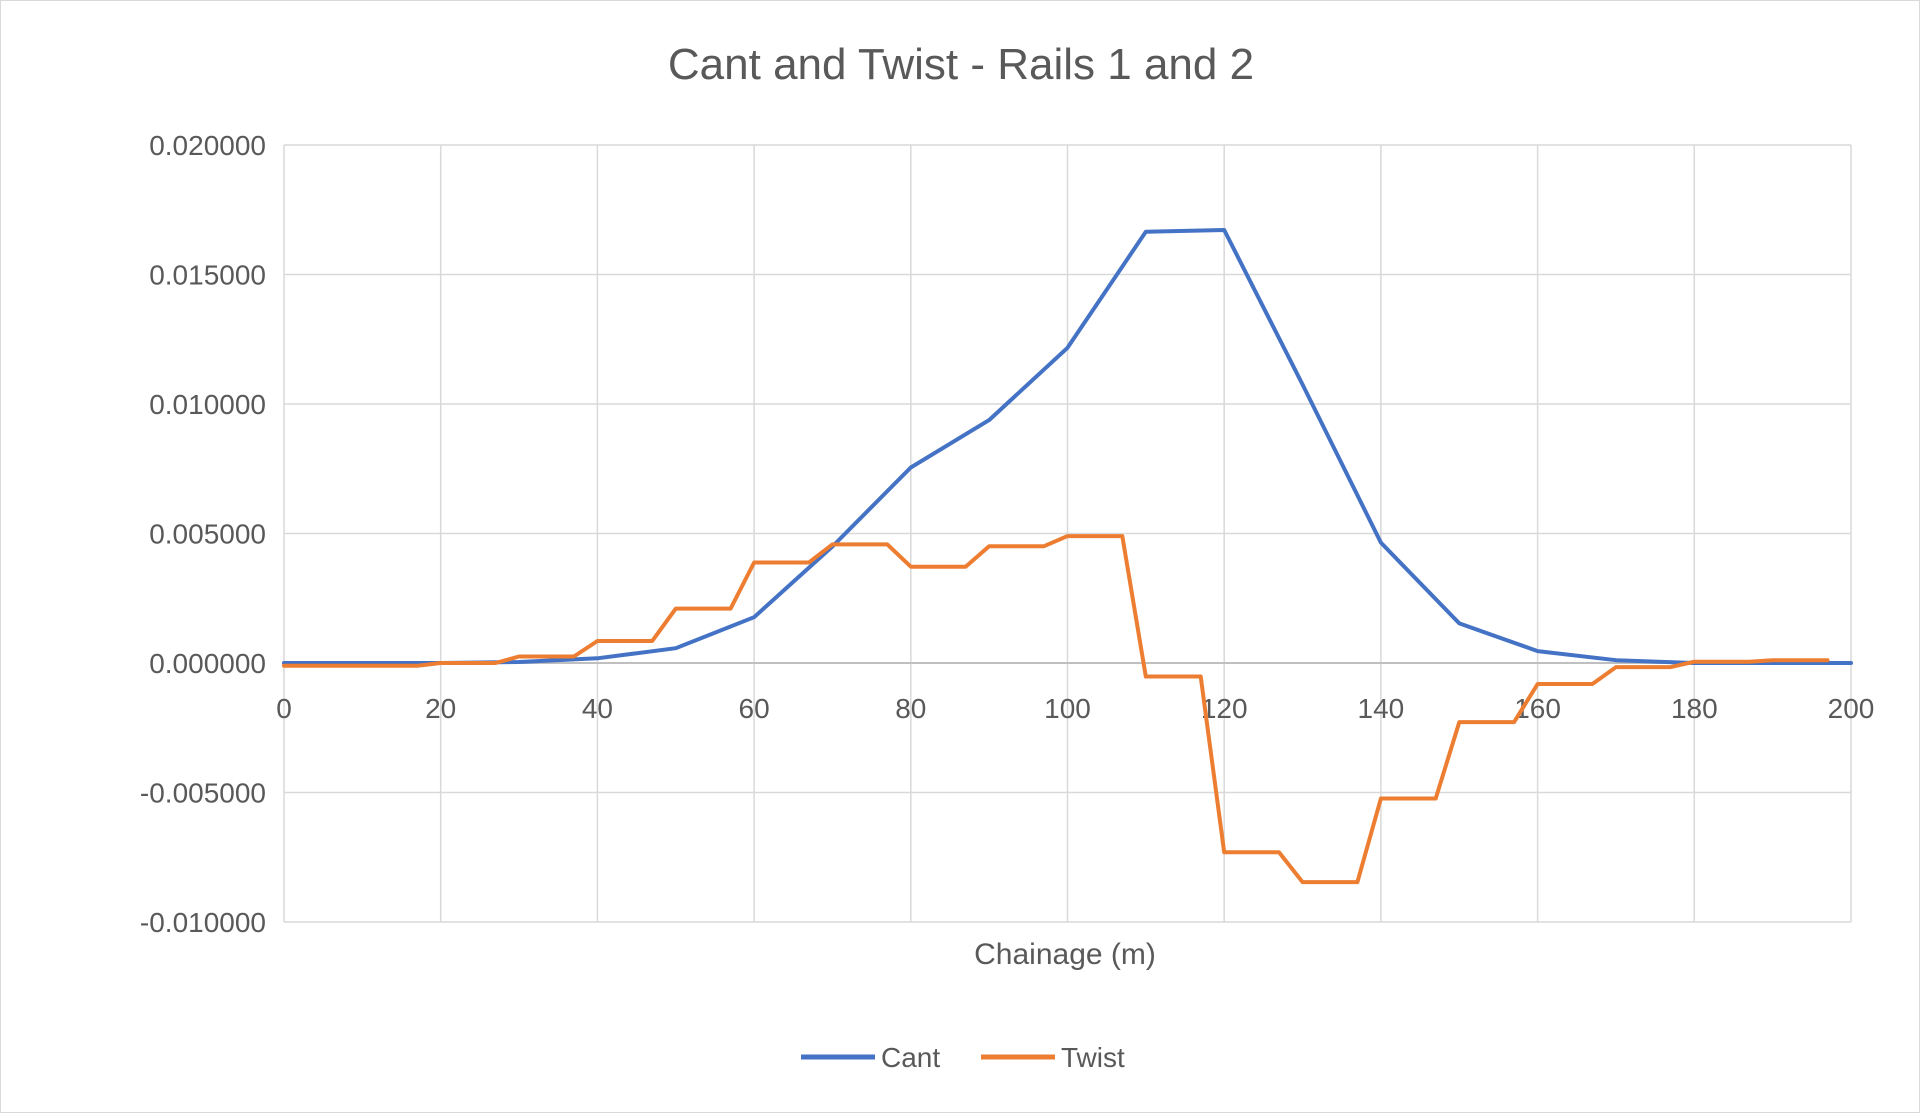 The height and width of the screenshot is (1114, 1920). I want to click on x-tick-label: 40, so click(597, 708).